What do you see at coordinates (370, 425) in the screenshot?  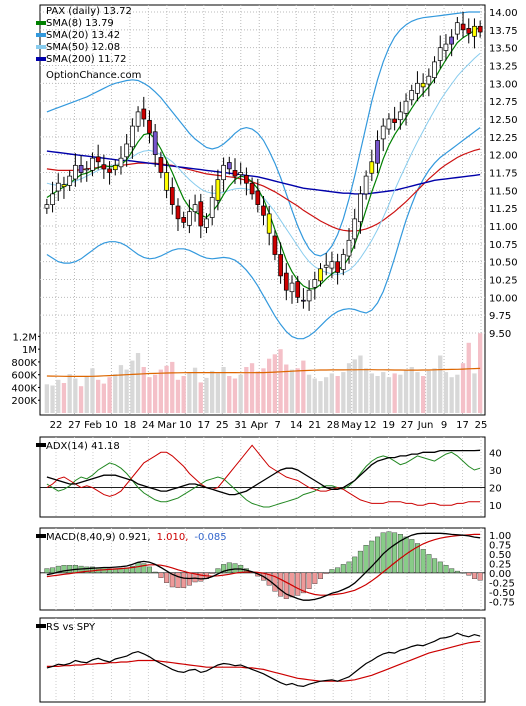 I see `date-tick-label: 12` at bounding box center [370, 425].